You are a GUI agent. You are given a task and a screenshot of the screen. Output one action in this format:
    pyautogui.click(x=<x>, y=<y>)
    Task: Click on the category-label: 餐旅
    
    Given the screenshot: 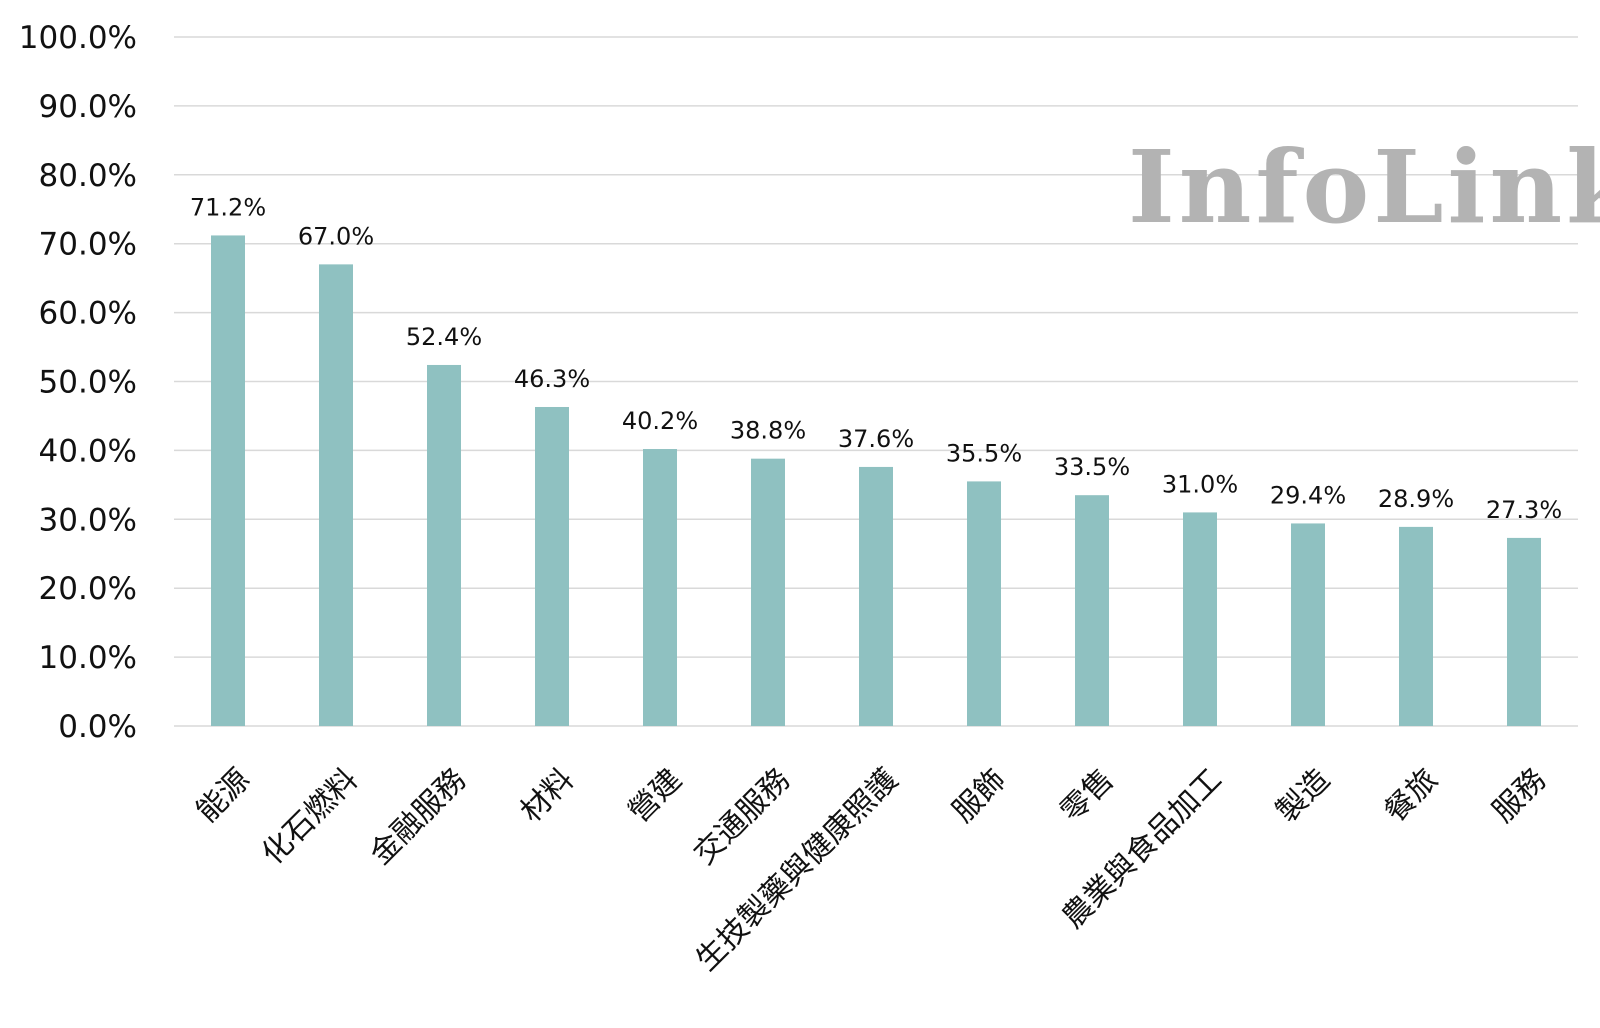 What is the action you would take?
    pyautogui.click(x=1411, y=795)
    